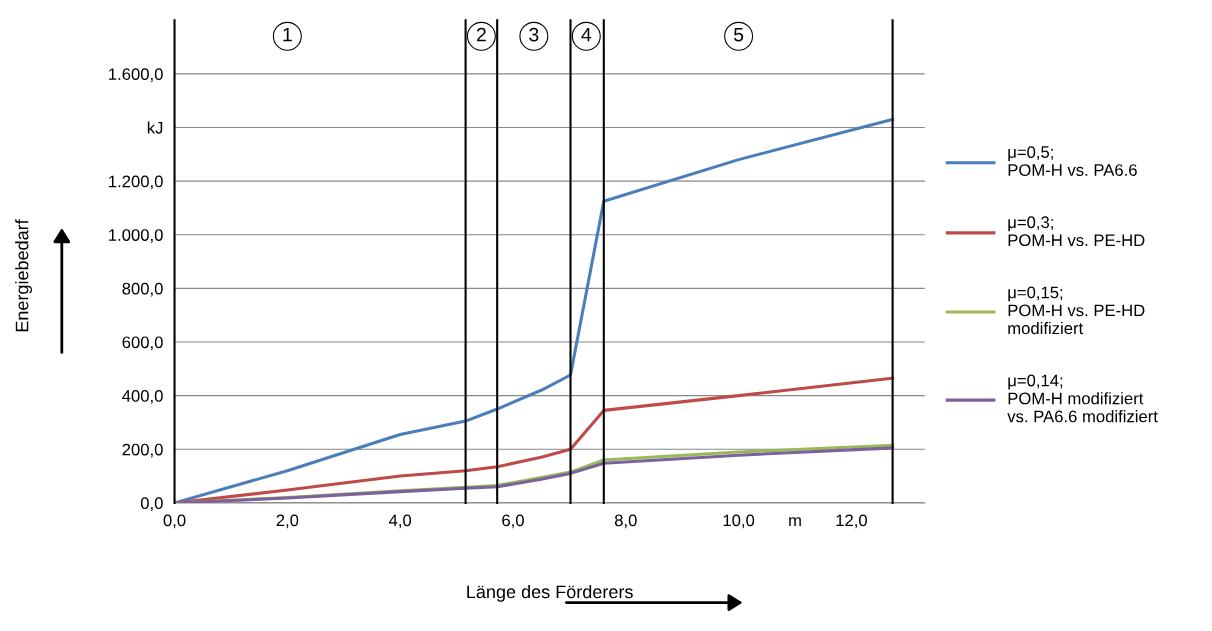 This screenshot has height=631, width=1212. I want to click on x-tick-label: 2,0, so click(287, 521).